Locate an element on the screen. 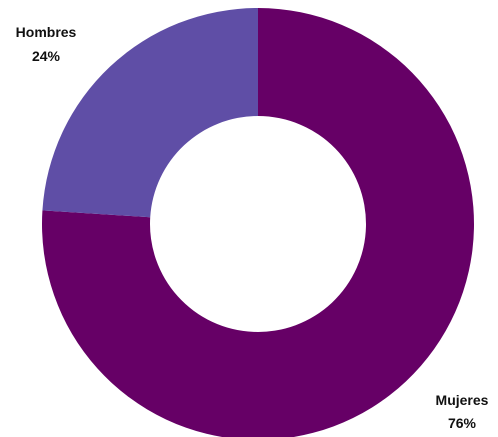  slice-label-hombres: Hombres is located at coordinates (46, 32).